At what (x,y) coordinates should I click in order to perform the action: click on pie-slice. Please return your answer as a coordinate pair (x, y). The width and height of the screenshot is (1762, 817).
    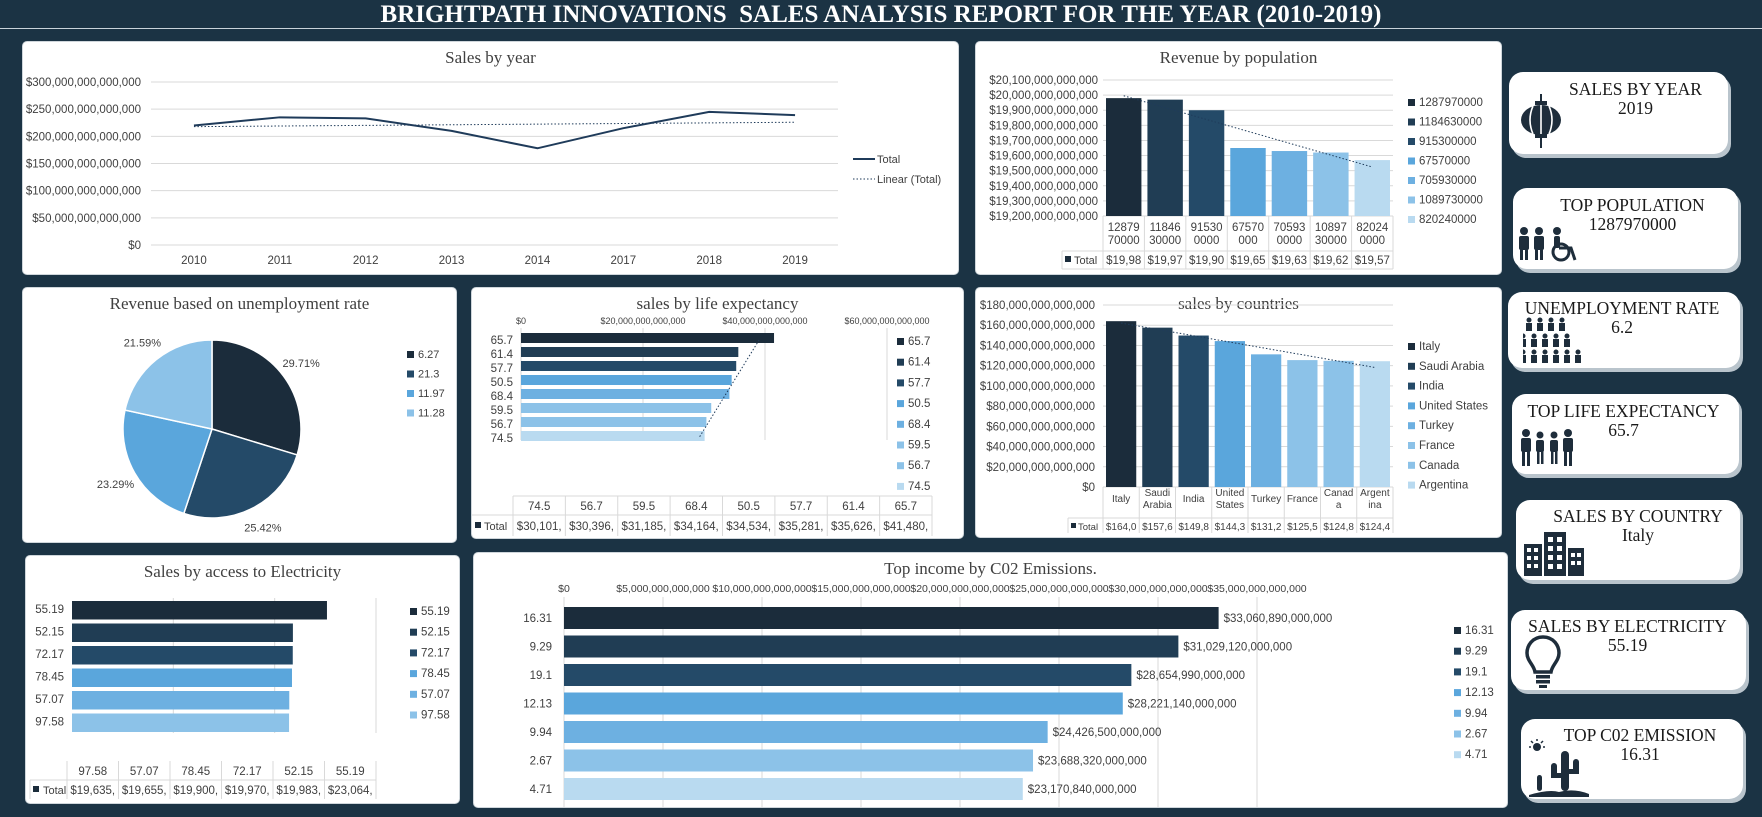
    Looking at the image, I should click on (256, 397).